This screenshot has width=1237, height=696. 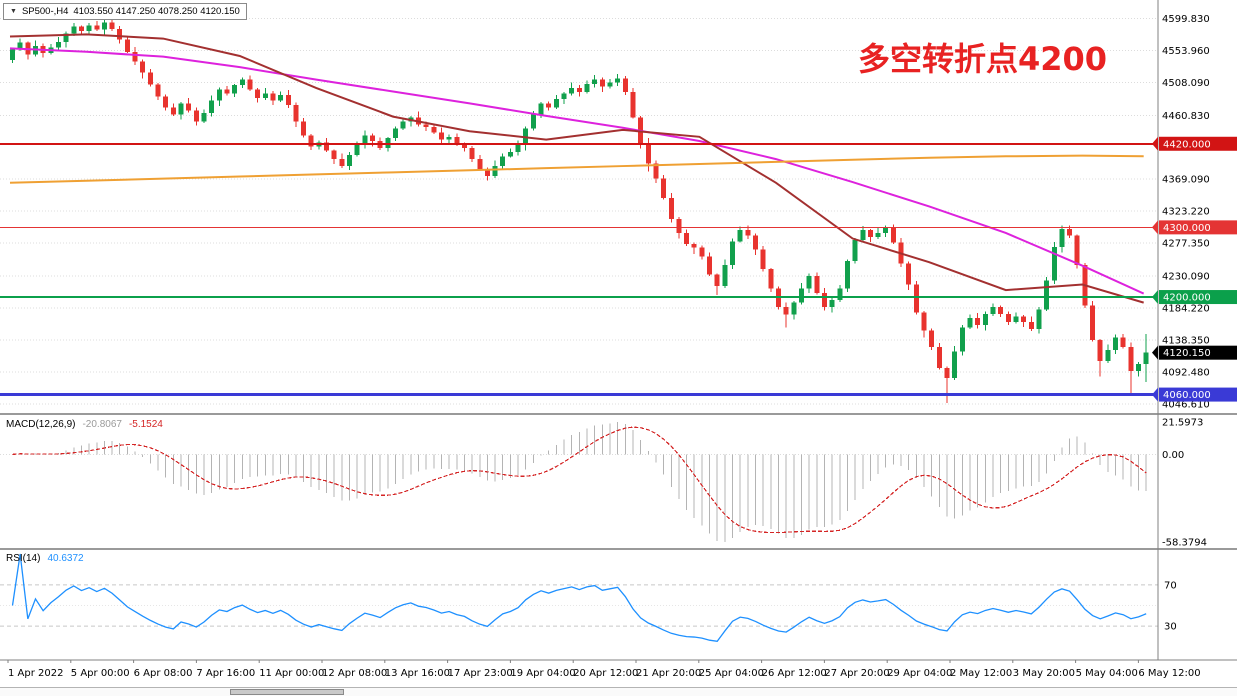 I want to click on svg-text: -58.3794, so click(x=1184, y=543).